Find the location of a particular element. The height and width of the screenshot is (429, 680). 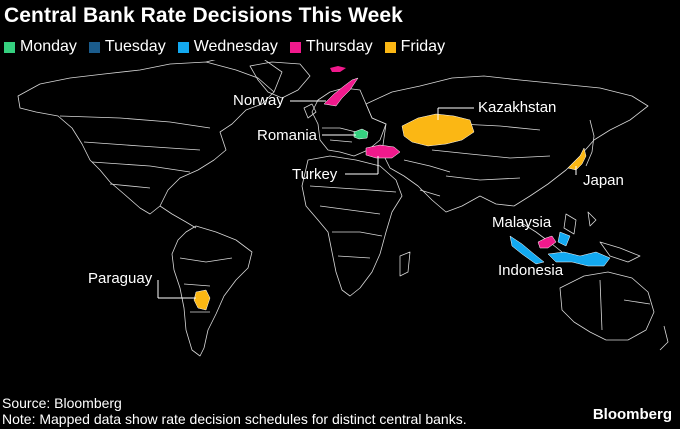

legend-swatch-tuesday is located at coordinates (94, 47).